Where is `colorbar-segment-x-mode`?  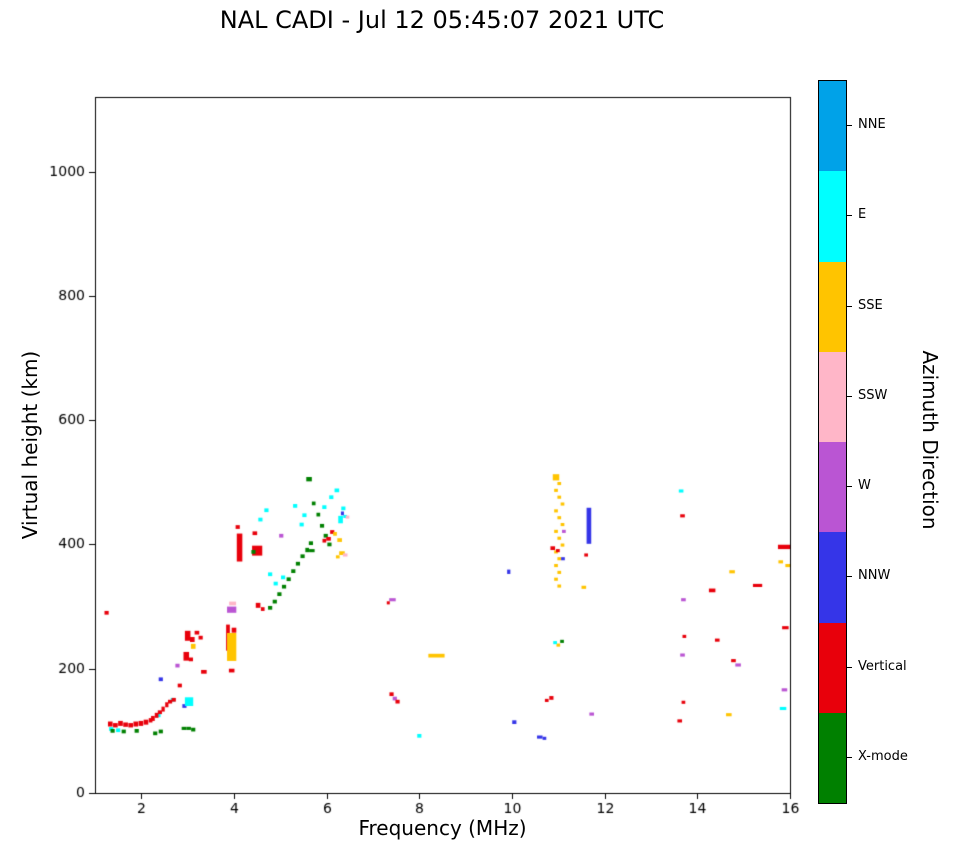
colorbar-segment-x-mode is located at coordinates (832, 757).